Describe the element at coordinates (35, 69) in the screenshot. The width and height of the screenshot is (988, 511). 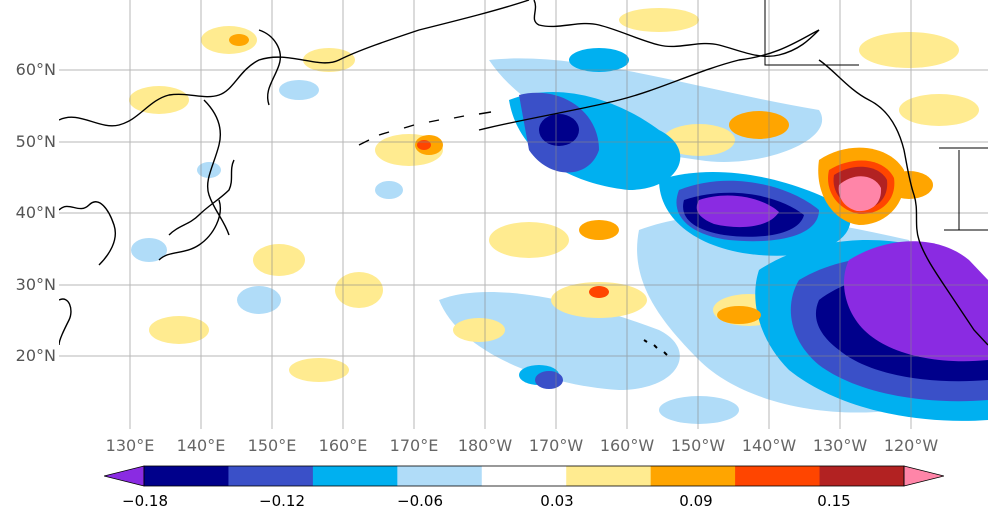
I see `lat-label-60n: 60°N` at that location.